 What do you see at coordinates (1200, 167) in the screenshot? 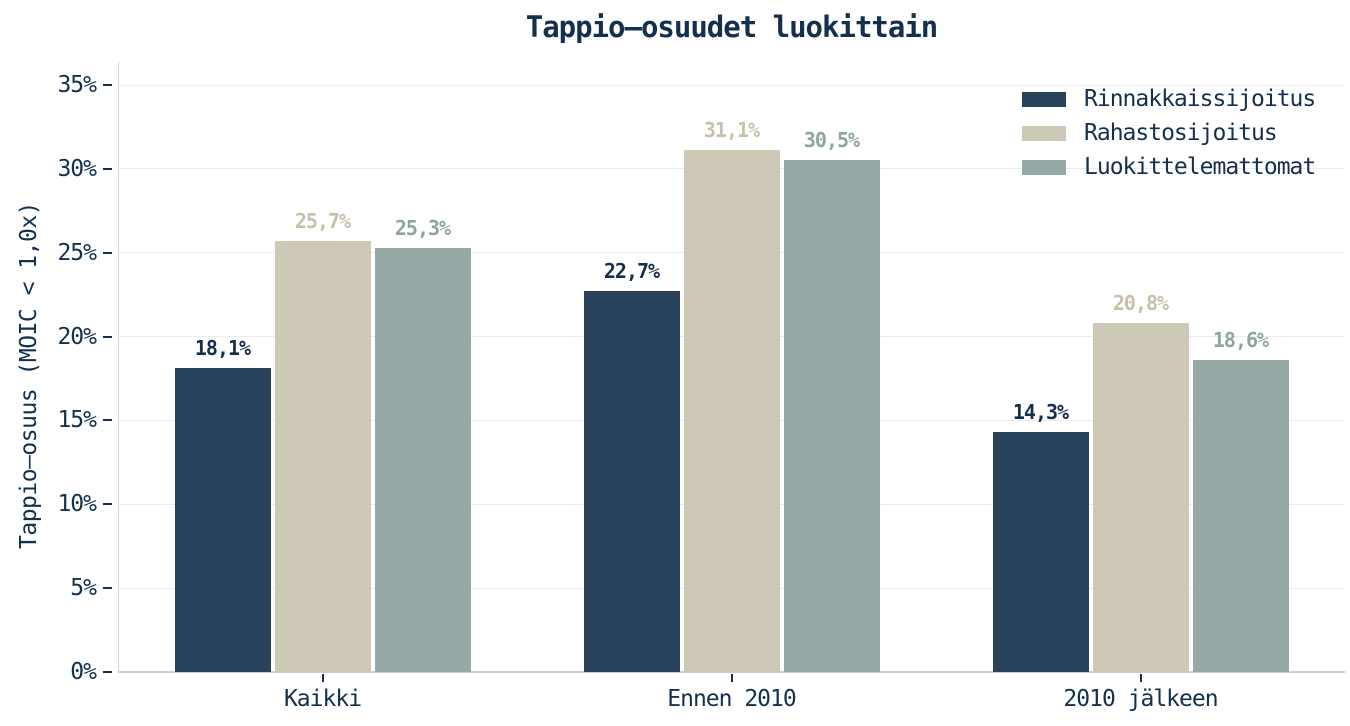
I see `legend-label: Luokittelemattomat` at bounding box center [1200, 167].